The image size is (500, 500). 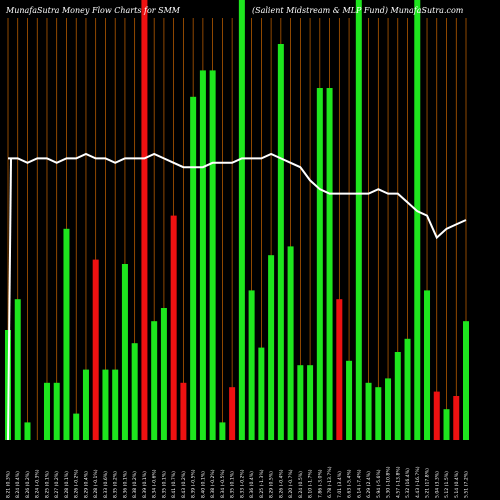 What do you see at coordinates (145, 484) in the screenshot?
I see `x-tick-label: 8.39 (0.1%)` at bounding box center [145, 484].